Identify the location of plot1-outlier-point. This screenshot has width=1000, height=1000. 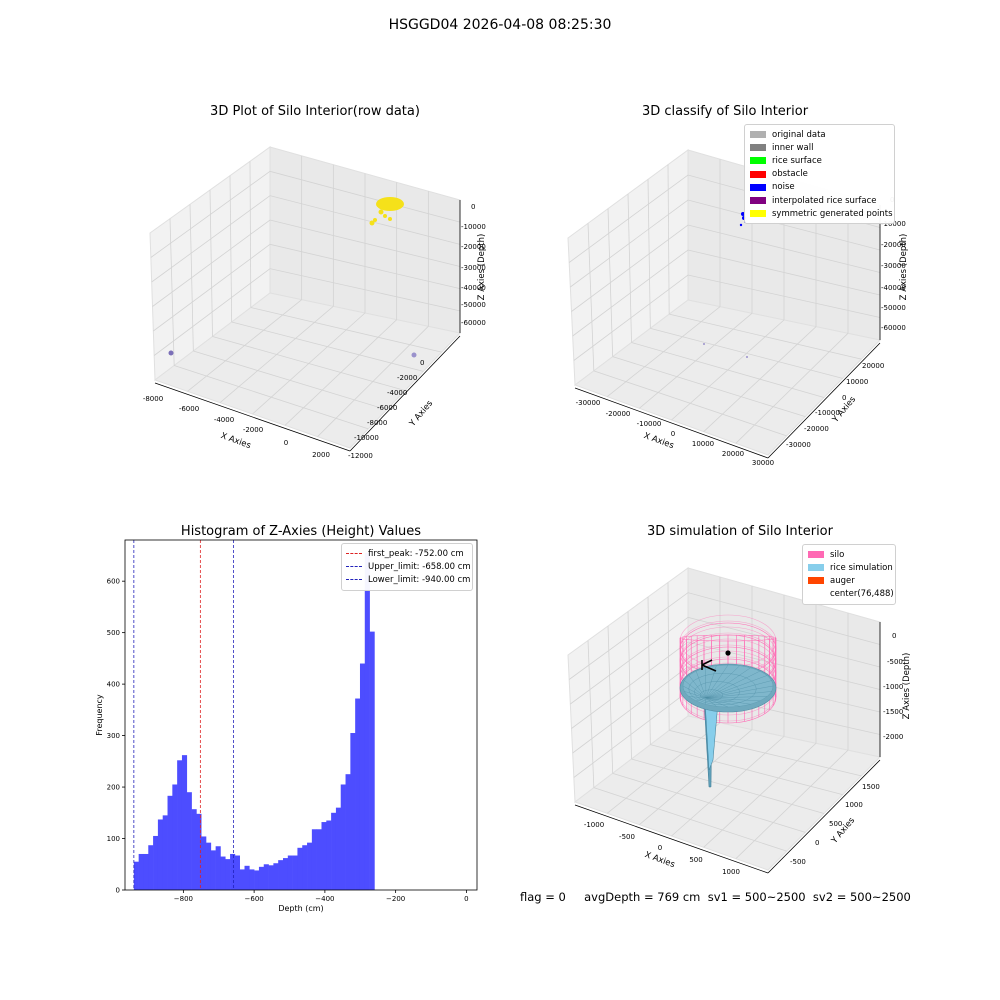
(414, 355).